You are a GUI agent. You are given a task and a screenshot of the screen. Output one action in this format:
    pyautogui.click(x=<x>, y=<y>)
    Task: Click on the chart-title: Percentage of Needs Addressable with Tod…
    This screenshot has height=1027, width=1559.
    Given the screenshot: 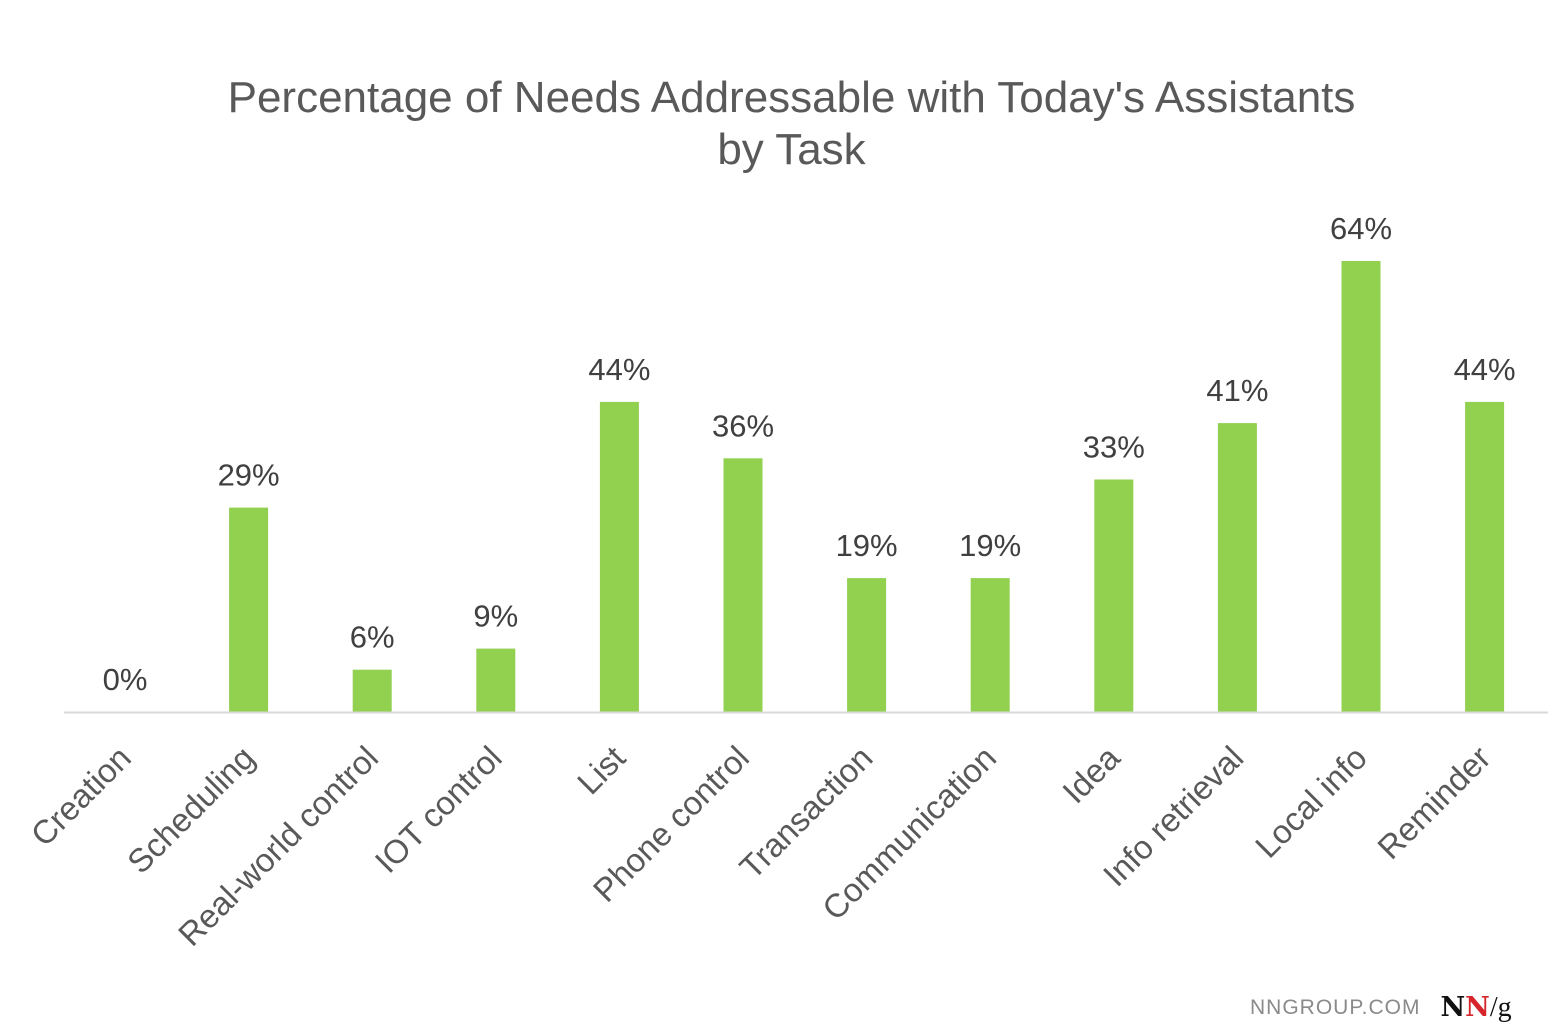 What is the action you would take?
    pyautogui.click(x=779, y=124)
    